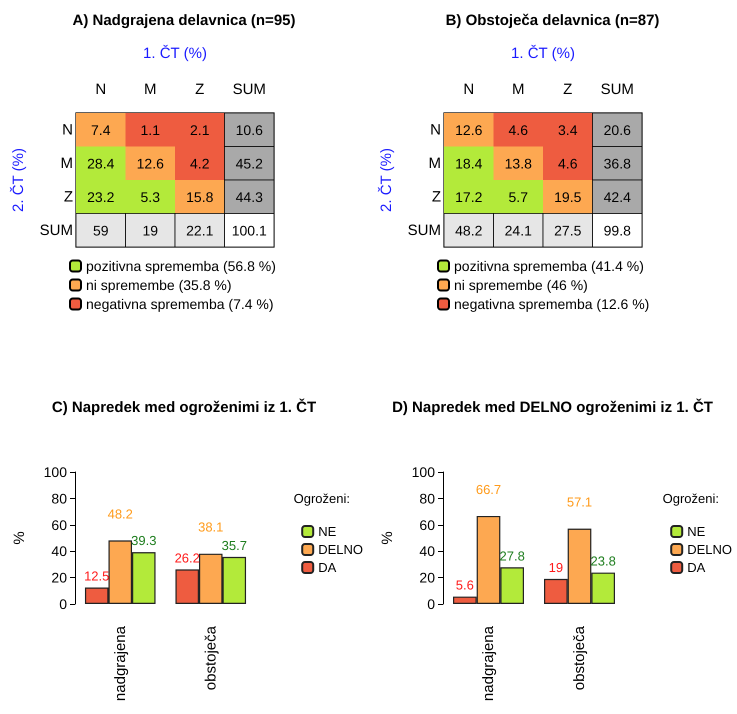 The image size is (737, 714). What do you see at coordinates (518, 163) in the screenshot?
I see `data-label: 13.8` at bounding box center [518, 163].